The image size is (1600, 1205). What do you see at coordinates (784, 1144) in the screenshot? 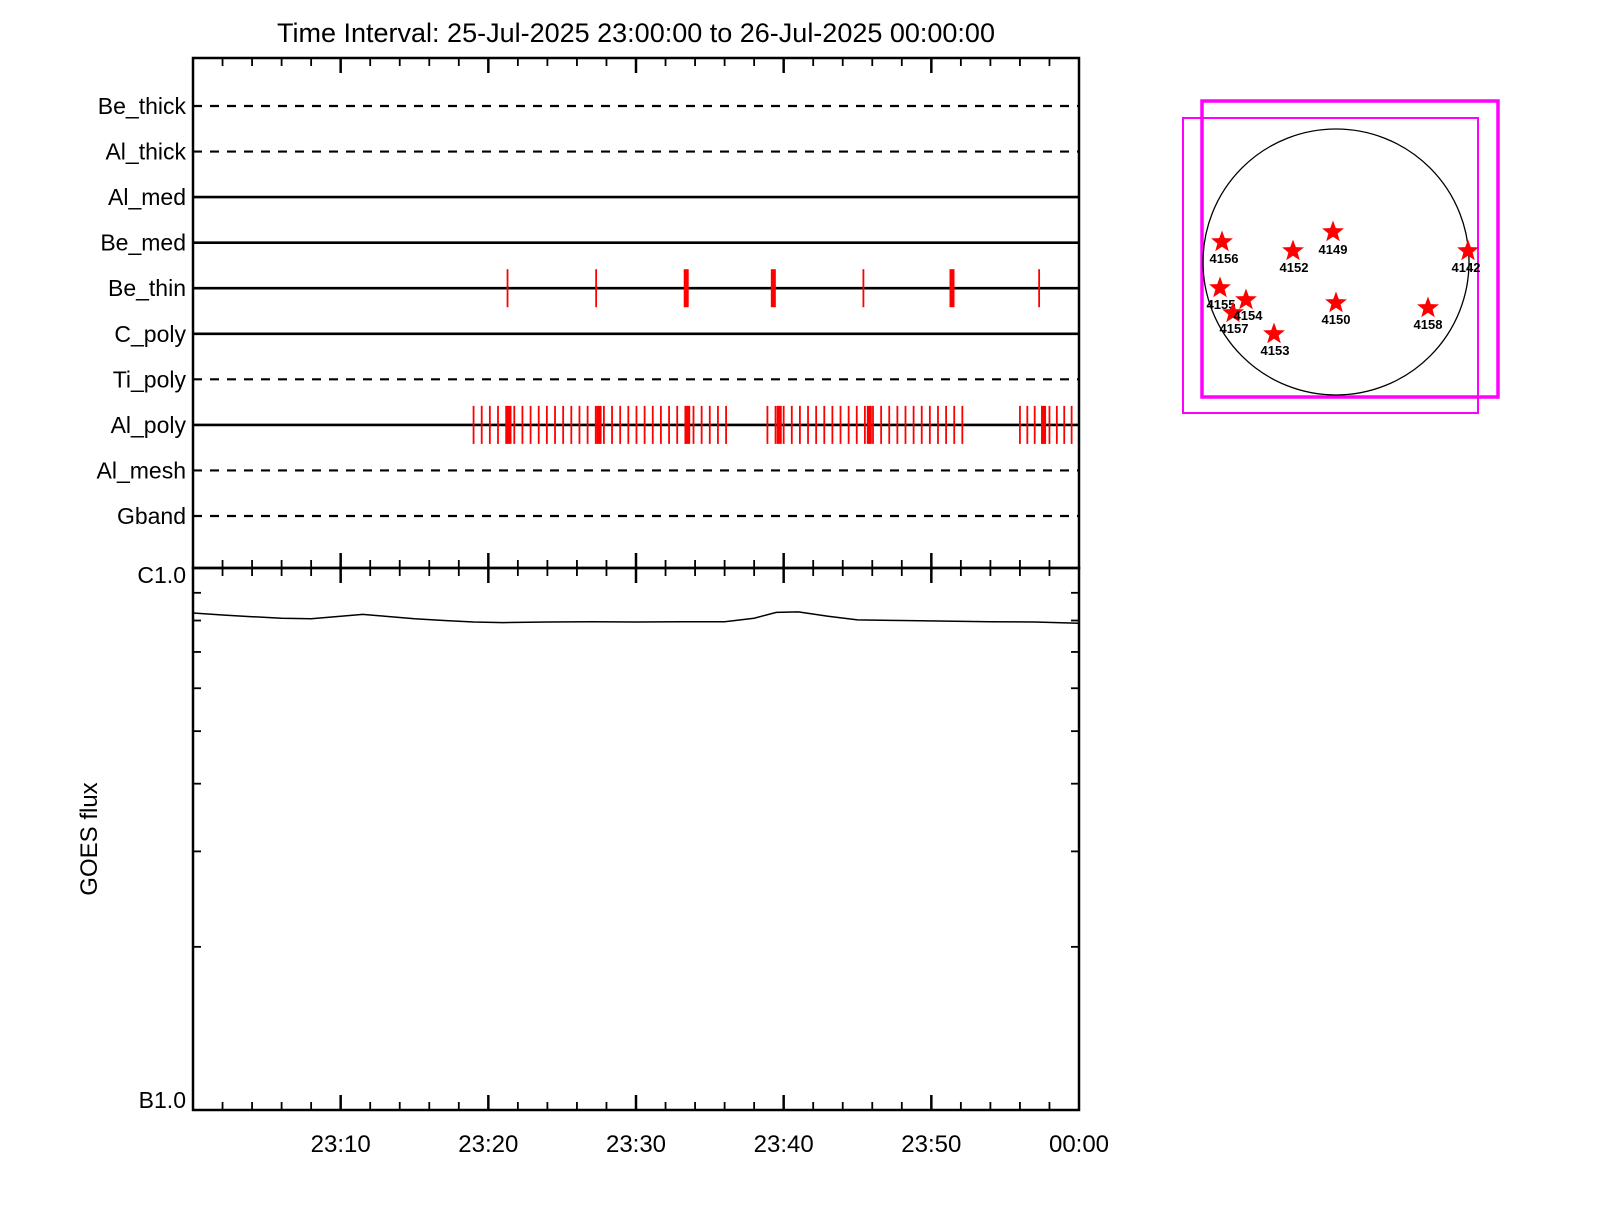
I see `x-tick-label-23:40: 23:40` at bounding box center [784, 1144].